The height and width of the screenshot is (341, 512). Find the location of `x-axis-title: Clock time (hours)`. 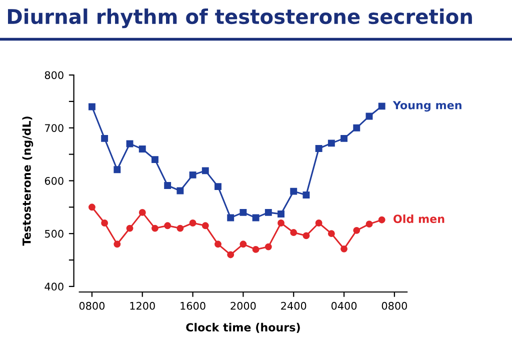

x-axis-title: Clock time (hours) is located at coordinates (243, 327).